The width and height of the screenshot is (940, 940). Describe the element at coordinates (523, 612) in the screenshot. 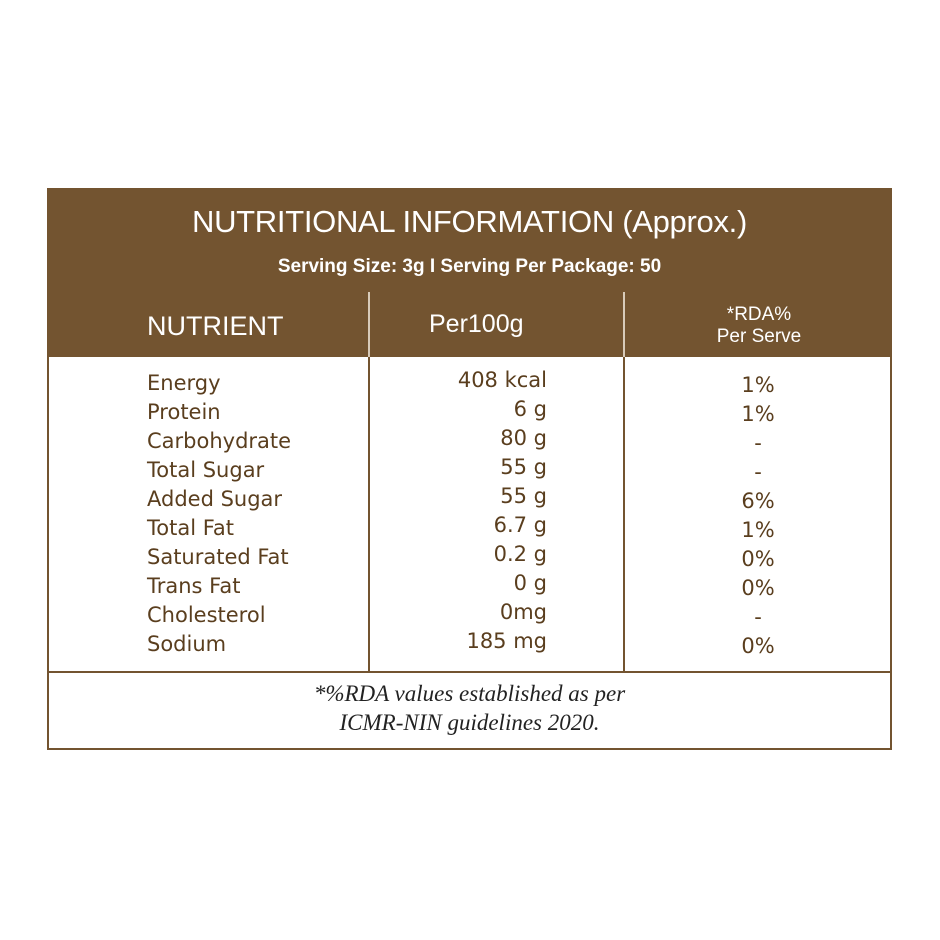

I see `per100g-value: 0mg` at that location.